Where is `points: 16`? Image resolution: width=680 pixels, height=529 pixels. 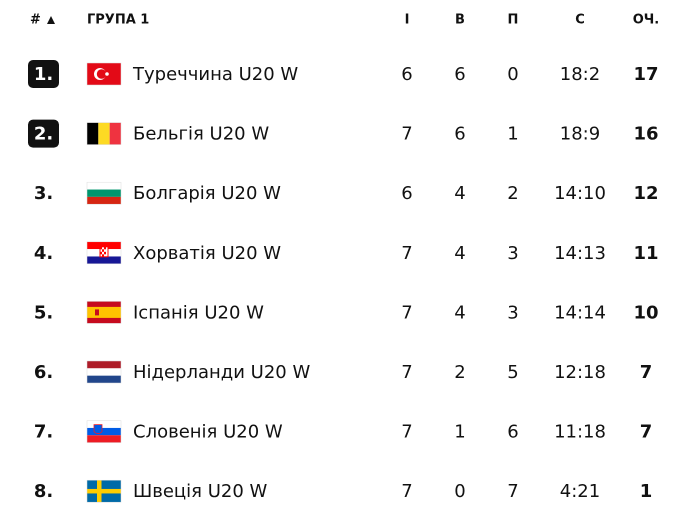 points: 16 is located at coordinates (645, 134).